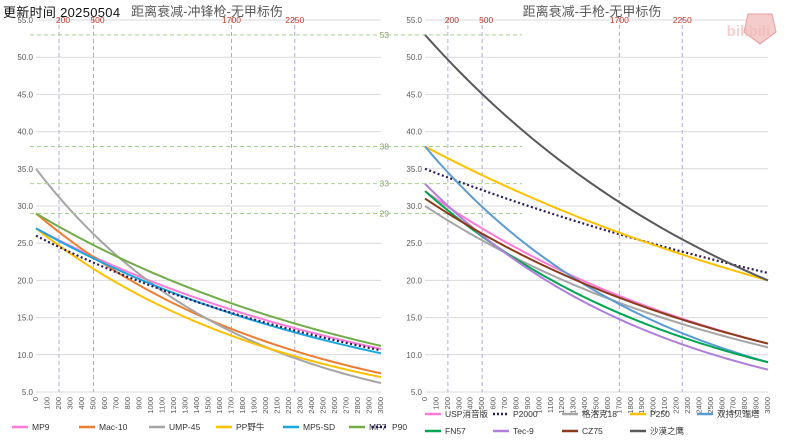 The width and height of the screenshot is (787, 443). I want to click on ref-label-y: 33, so click(385, 184).